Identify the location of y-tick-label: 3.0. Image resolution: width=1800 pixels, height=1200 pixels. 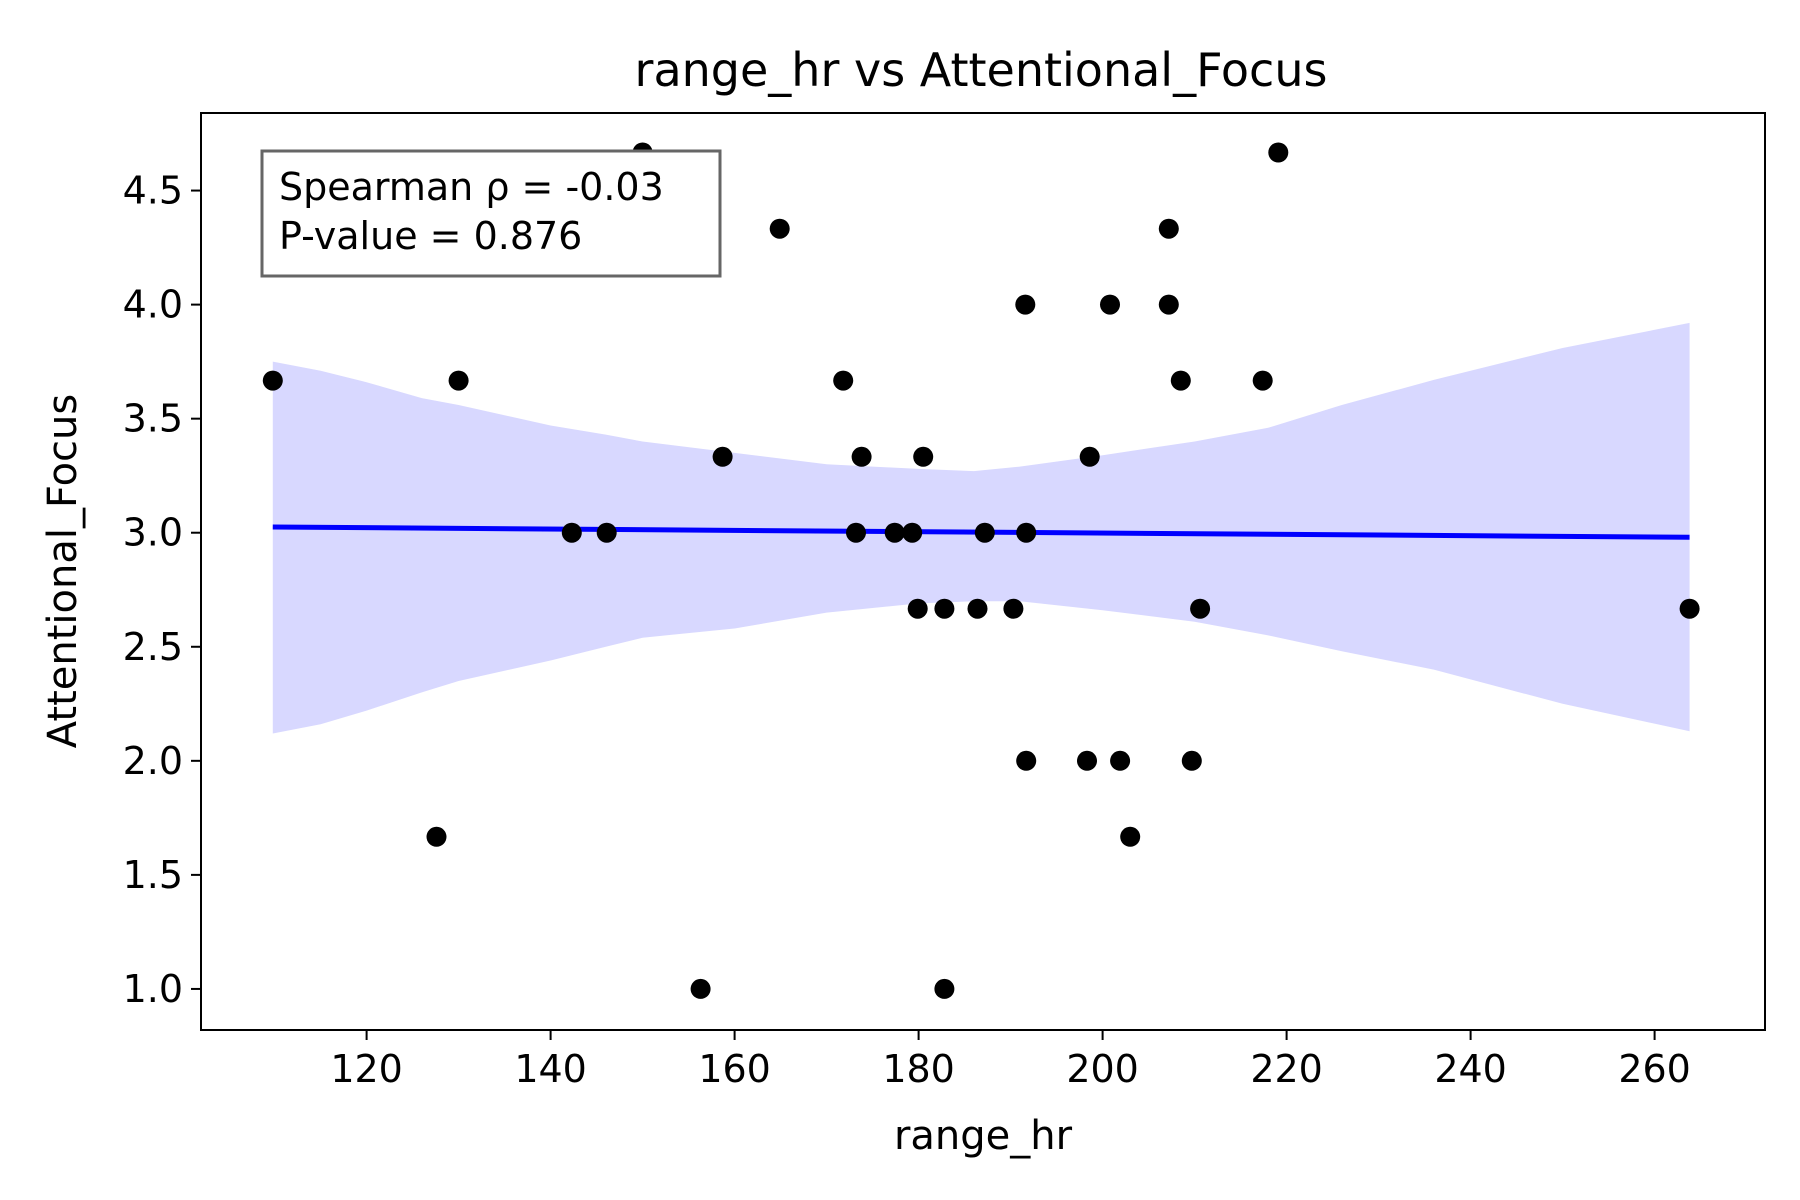
(153, 533).